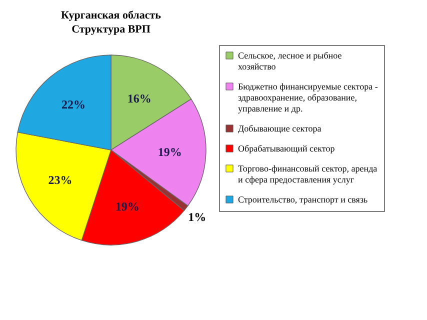  Describe the element at coordinates (287, 149) in the screenshot. I see `legend-label: Обрабатывающий сектор` at that location.